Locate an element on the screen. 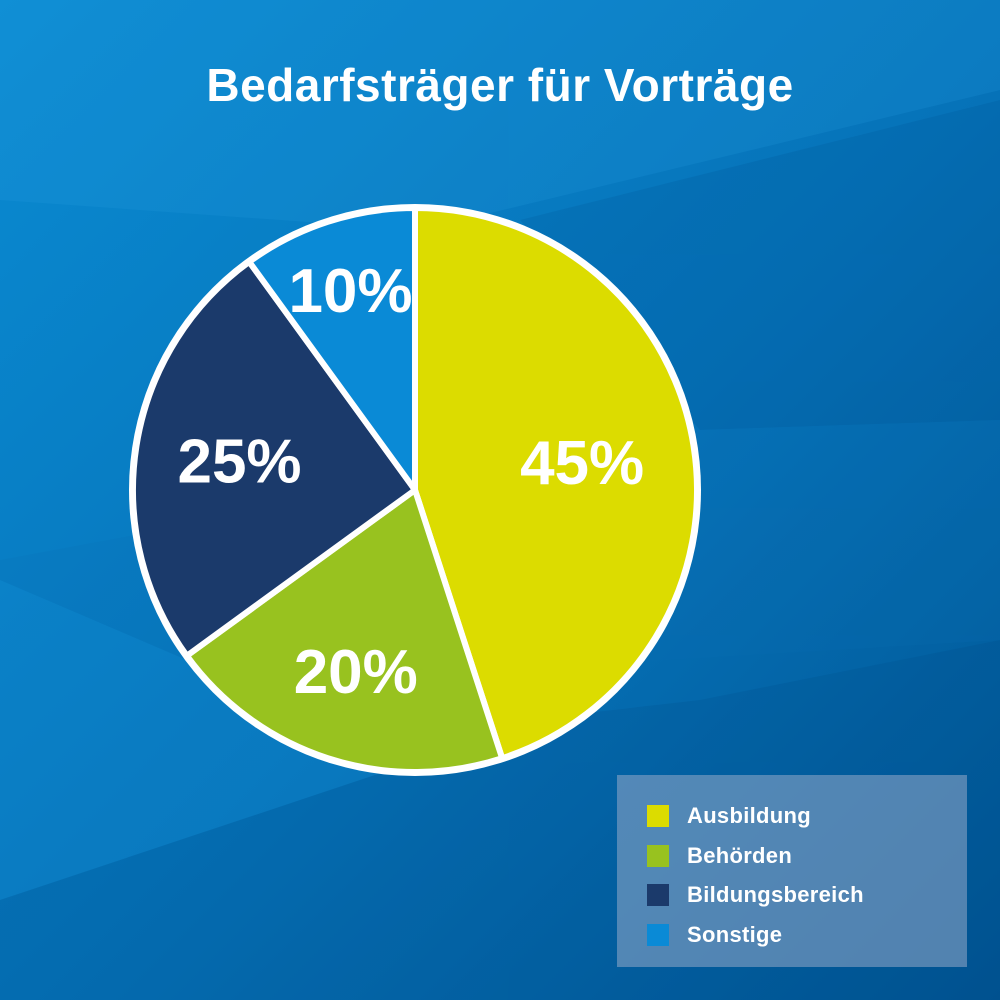 This screenshot has width=1000, height=1000. pie-label-behorden: 20% is located at coordinates (356, 672).